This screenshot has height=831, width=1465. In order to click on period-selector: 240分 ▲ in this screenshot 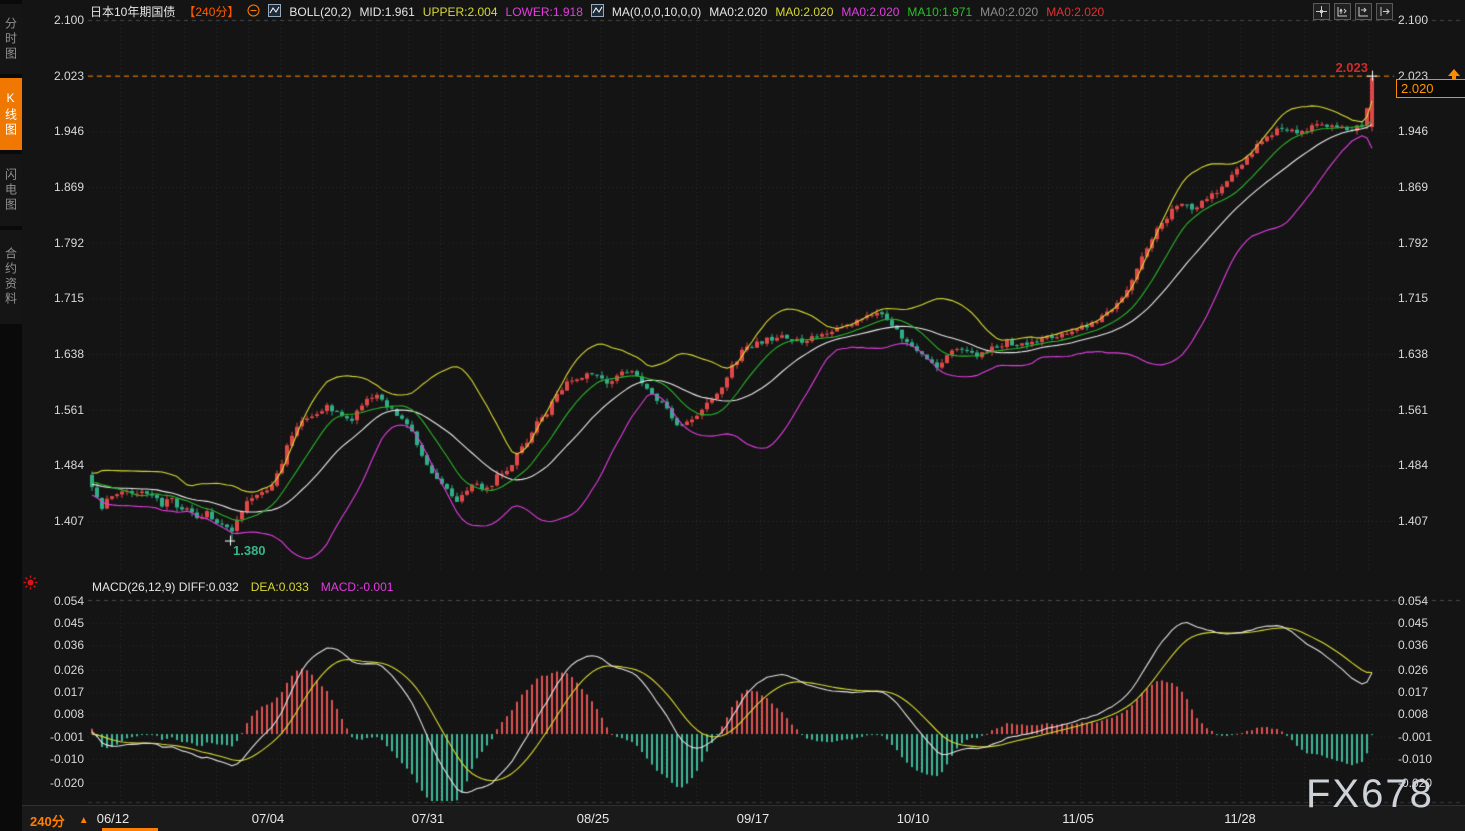, I will do `click(59, 820)`.